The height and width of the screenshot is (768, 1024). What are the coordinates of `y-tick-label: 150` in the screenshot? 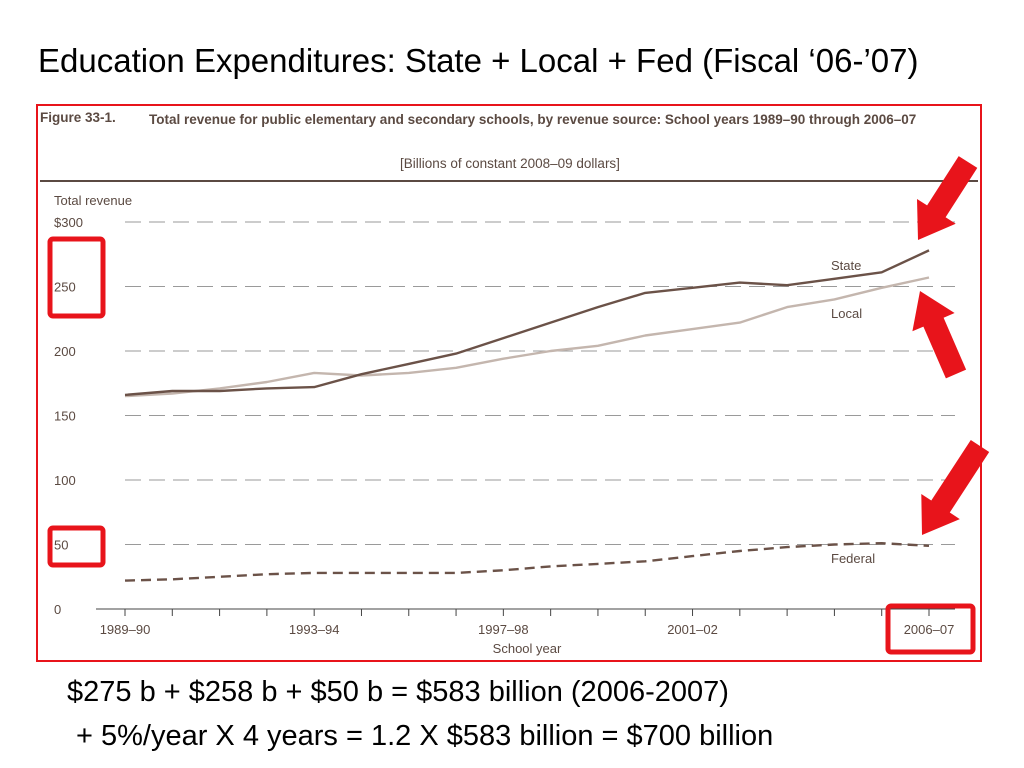 It's located at (65, 416).